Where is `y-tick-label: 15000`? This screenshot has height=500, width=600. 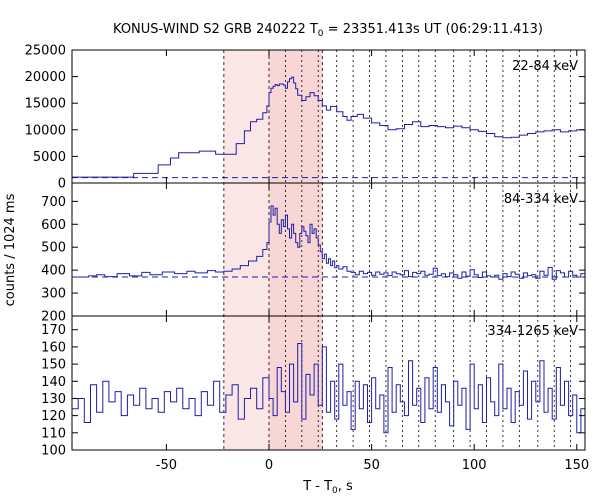 y-tick-label: 15000 is located at coordinates (45, 104).